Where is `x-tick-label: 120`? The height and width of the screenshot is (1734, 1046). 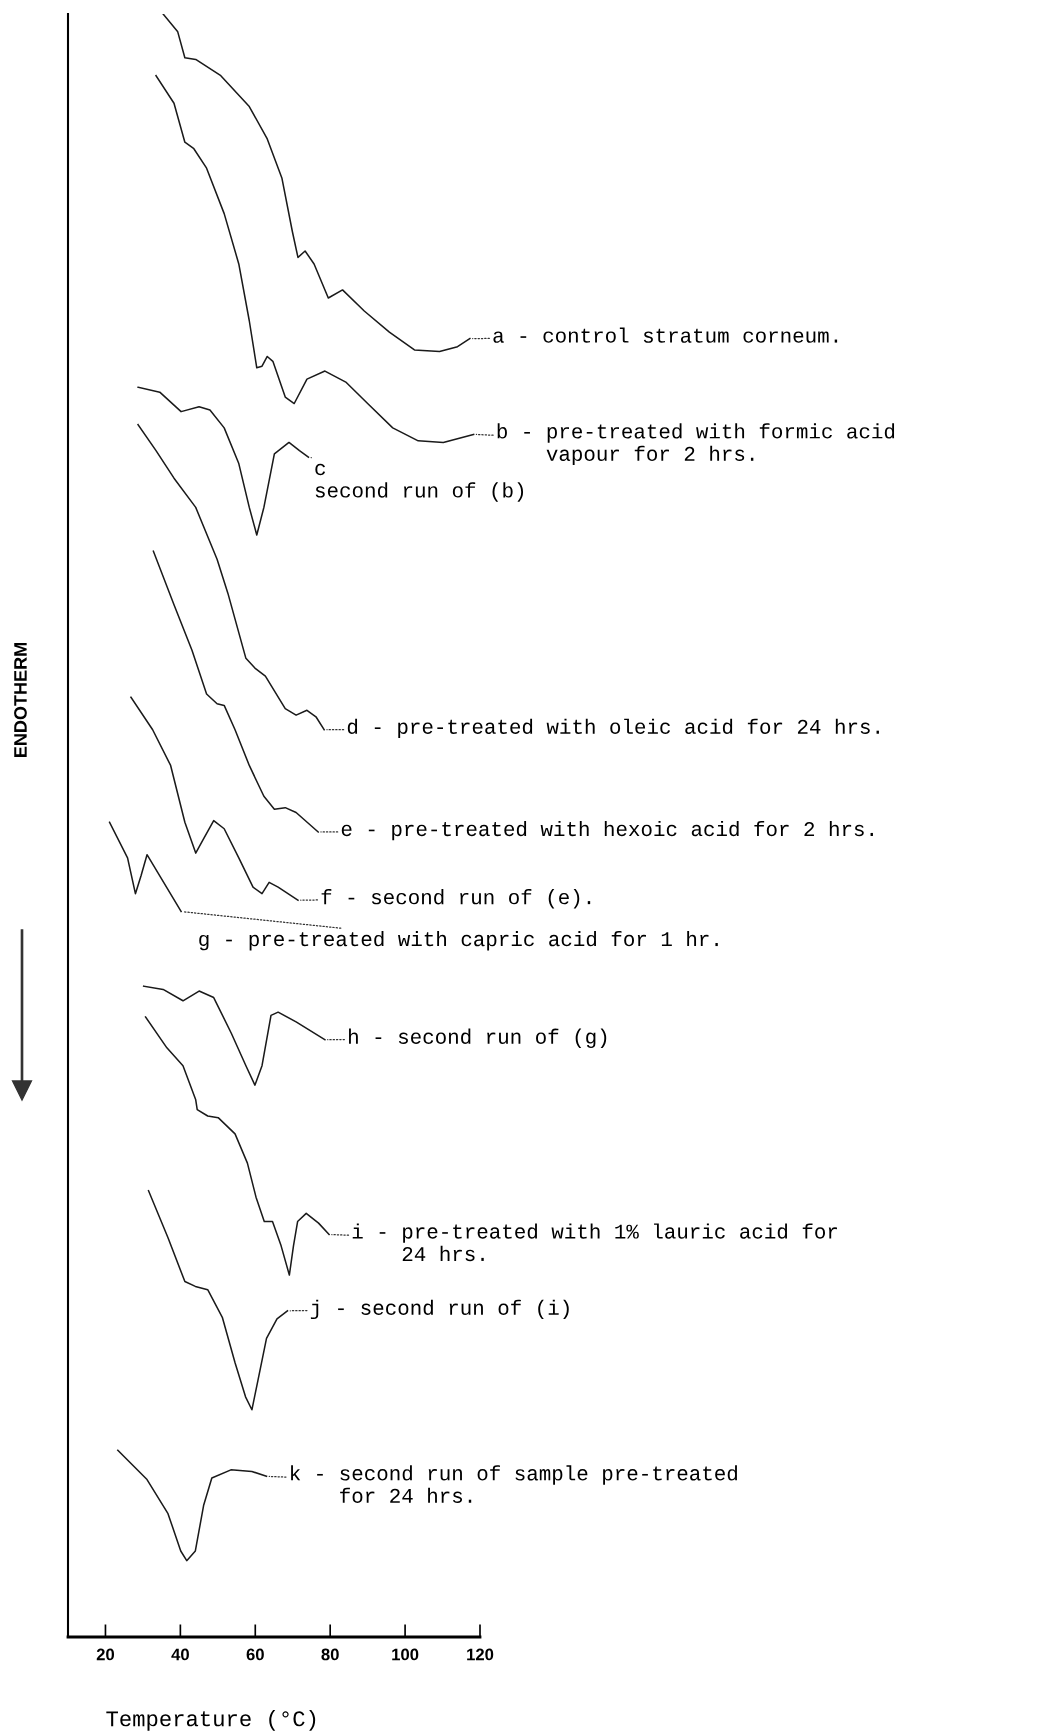 x-tick-label: 120 is located at coordinates (480, 1654).